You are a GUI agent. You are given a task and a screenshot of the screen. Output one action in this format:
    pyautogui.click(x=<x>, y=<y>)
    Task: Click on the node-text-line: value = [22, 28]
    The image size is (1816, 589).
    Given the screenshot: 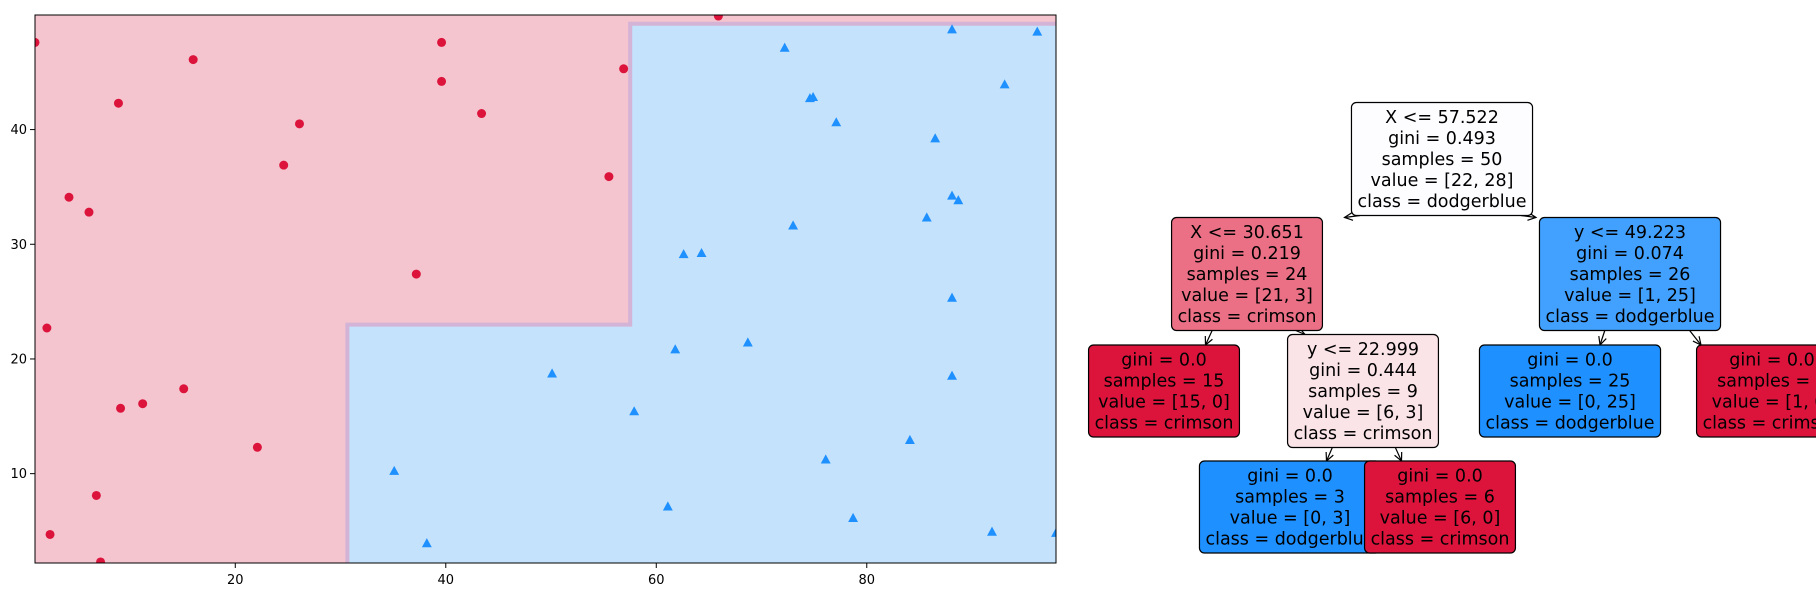 What is the action you would take?
    pyautogui.click(x=1442, y=181)
    